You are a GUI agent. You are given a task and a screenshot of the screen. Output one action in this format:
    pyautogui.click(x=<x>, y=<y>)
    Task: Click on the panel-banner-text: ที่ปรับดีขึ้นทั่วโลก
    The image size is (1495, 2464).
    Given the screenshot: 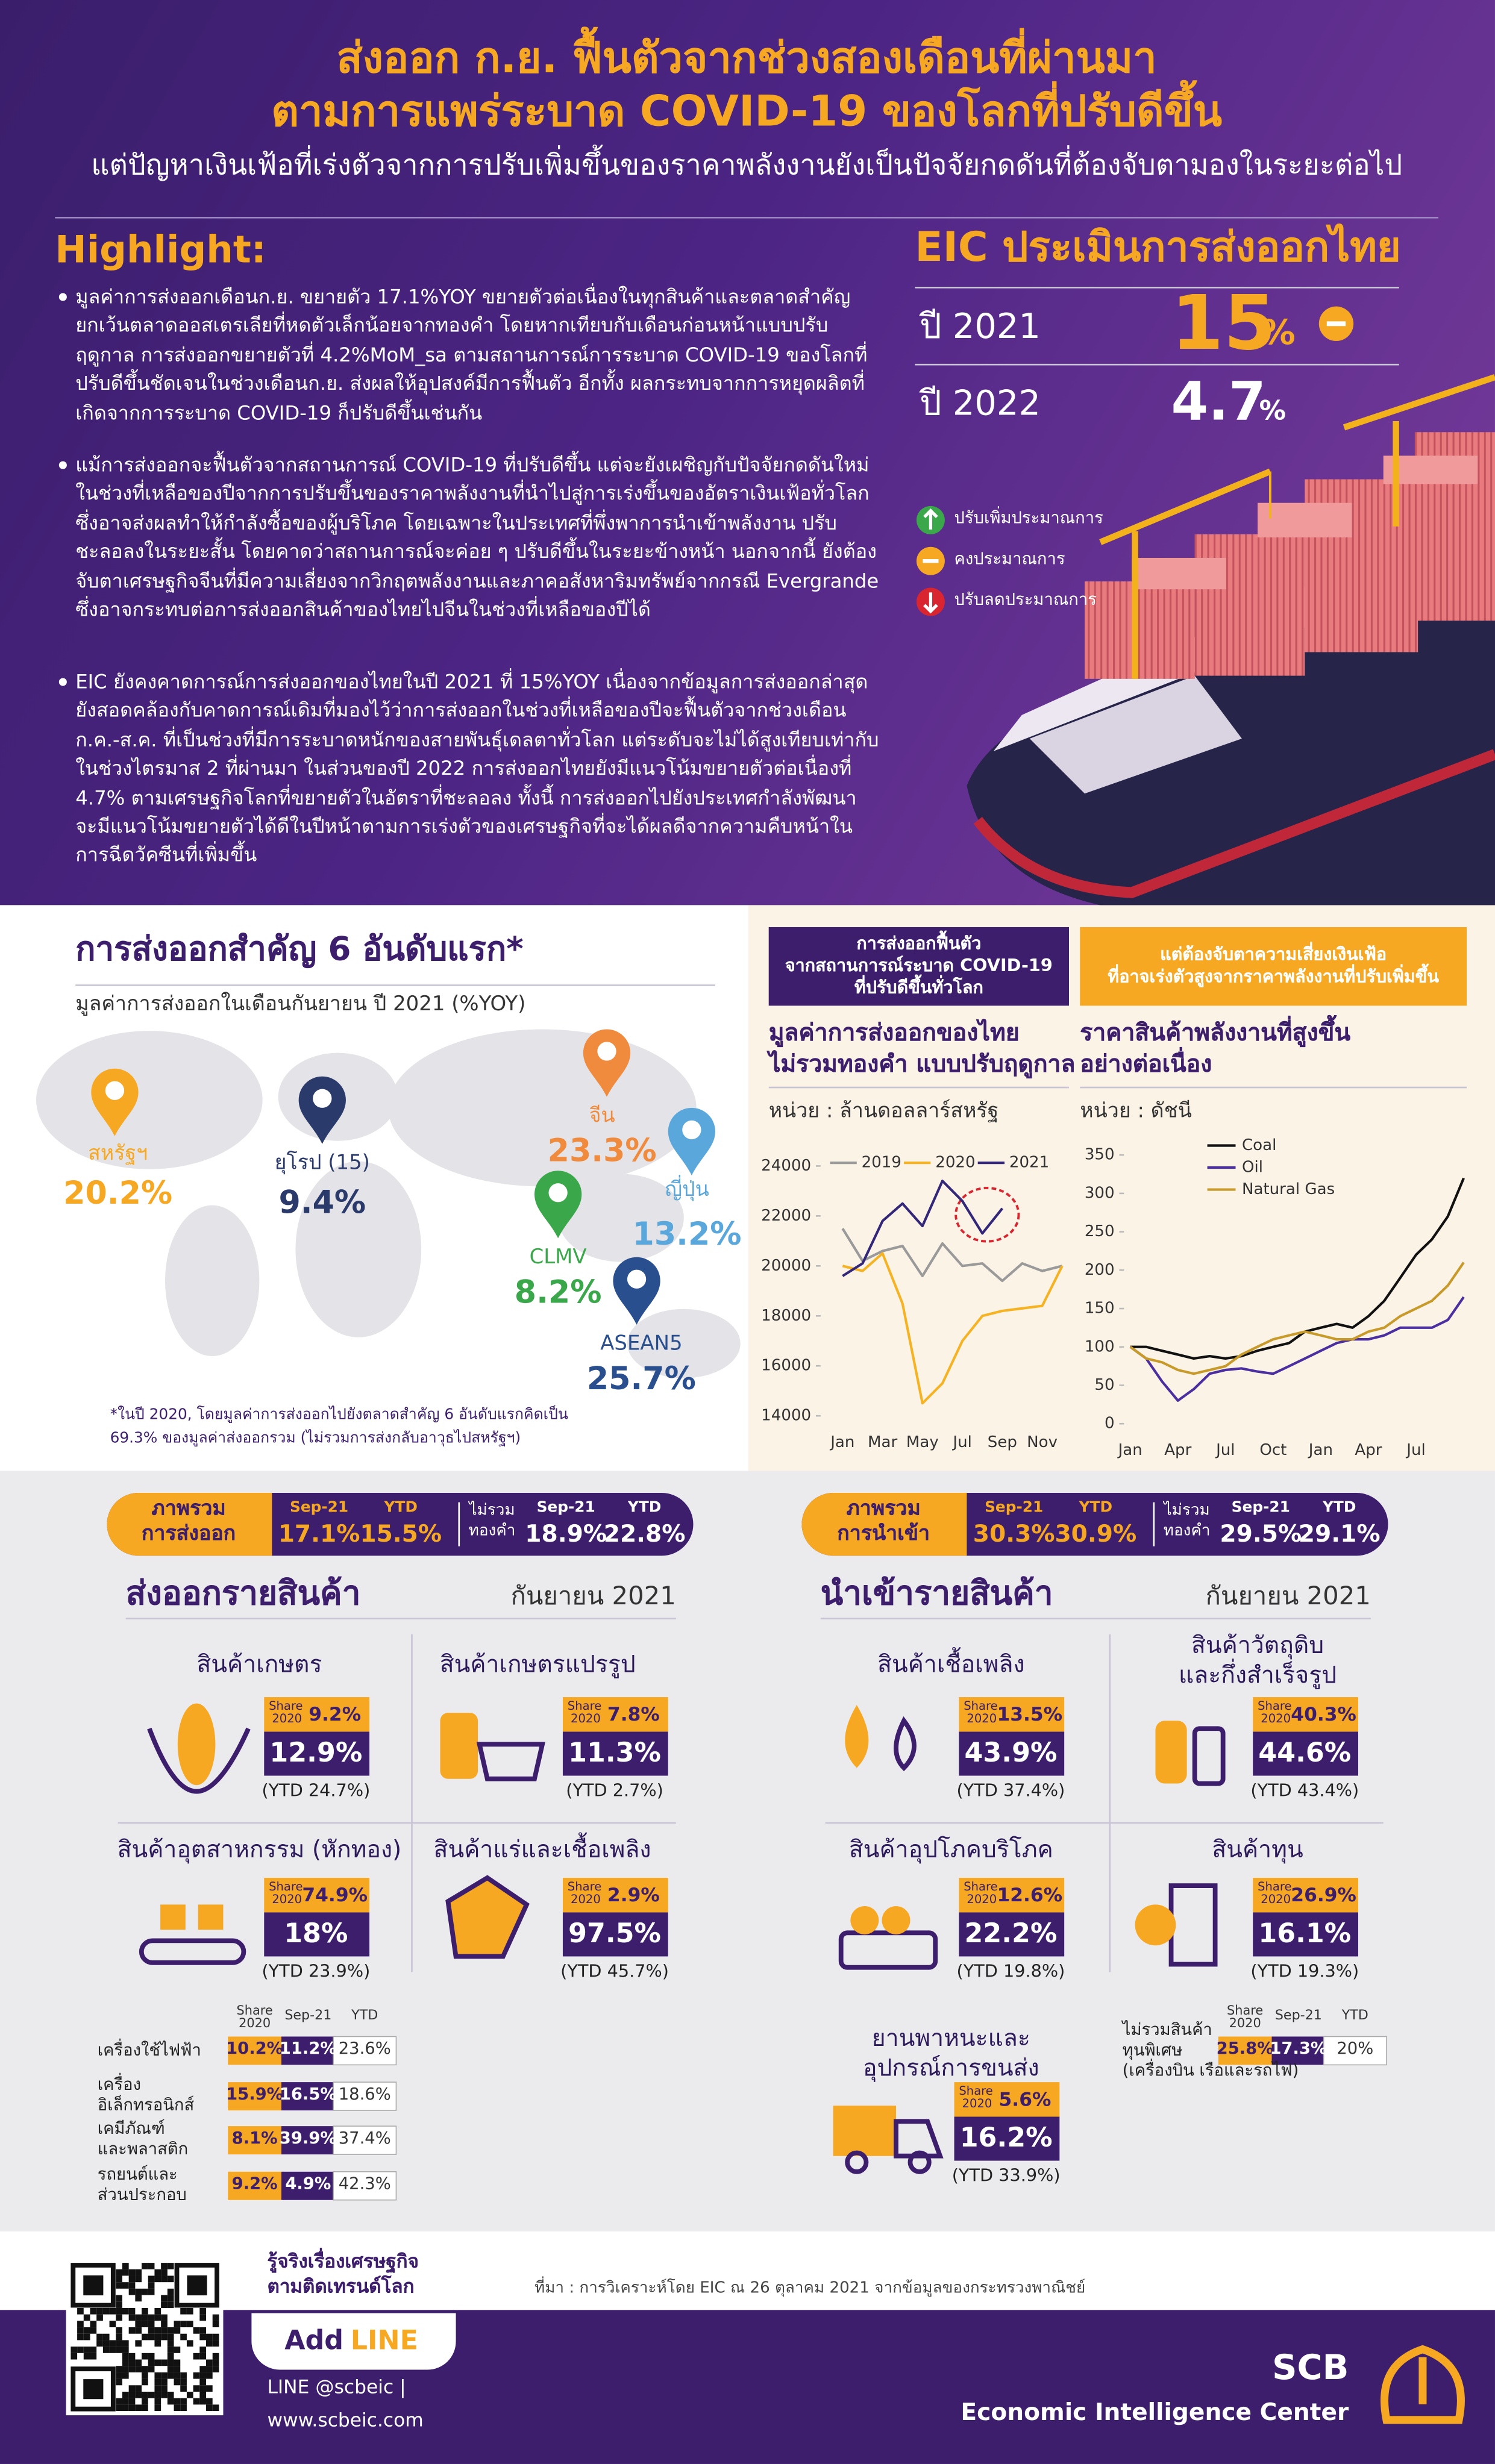 What is the action you would take?
    pyautogui.click(x=918, y=988)
    